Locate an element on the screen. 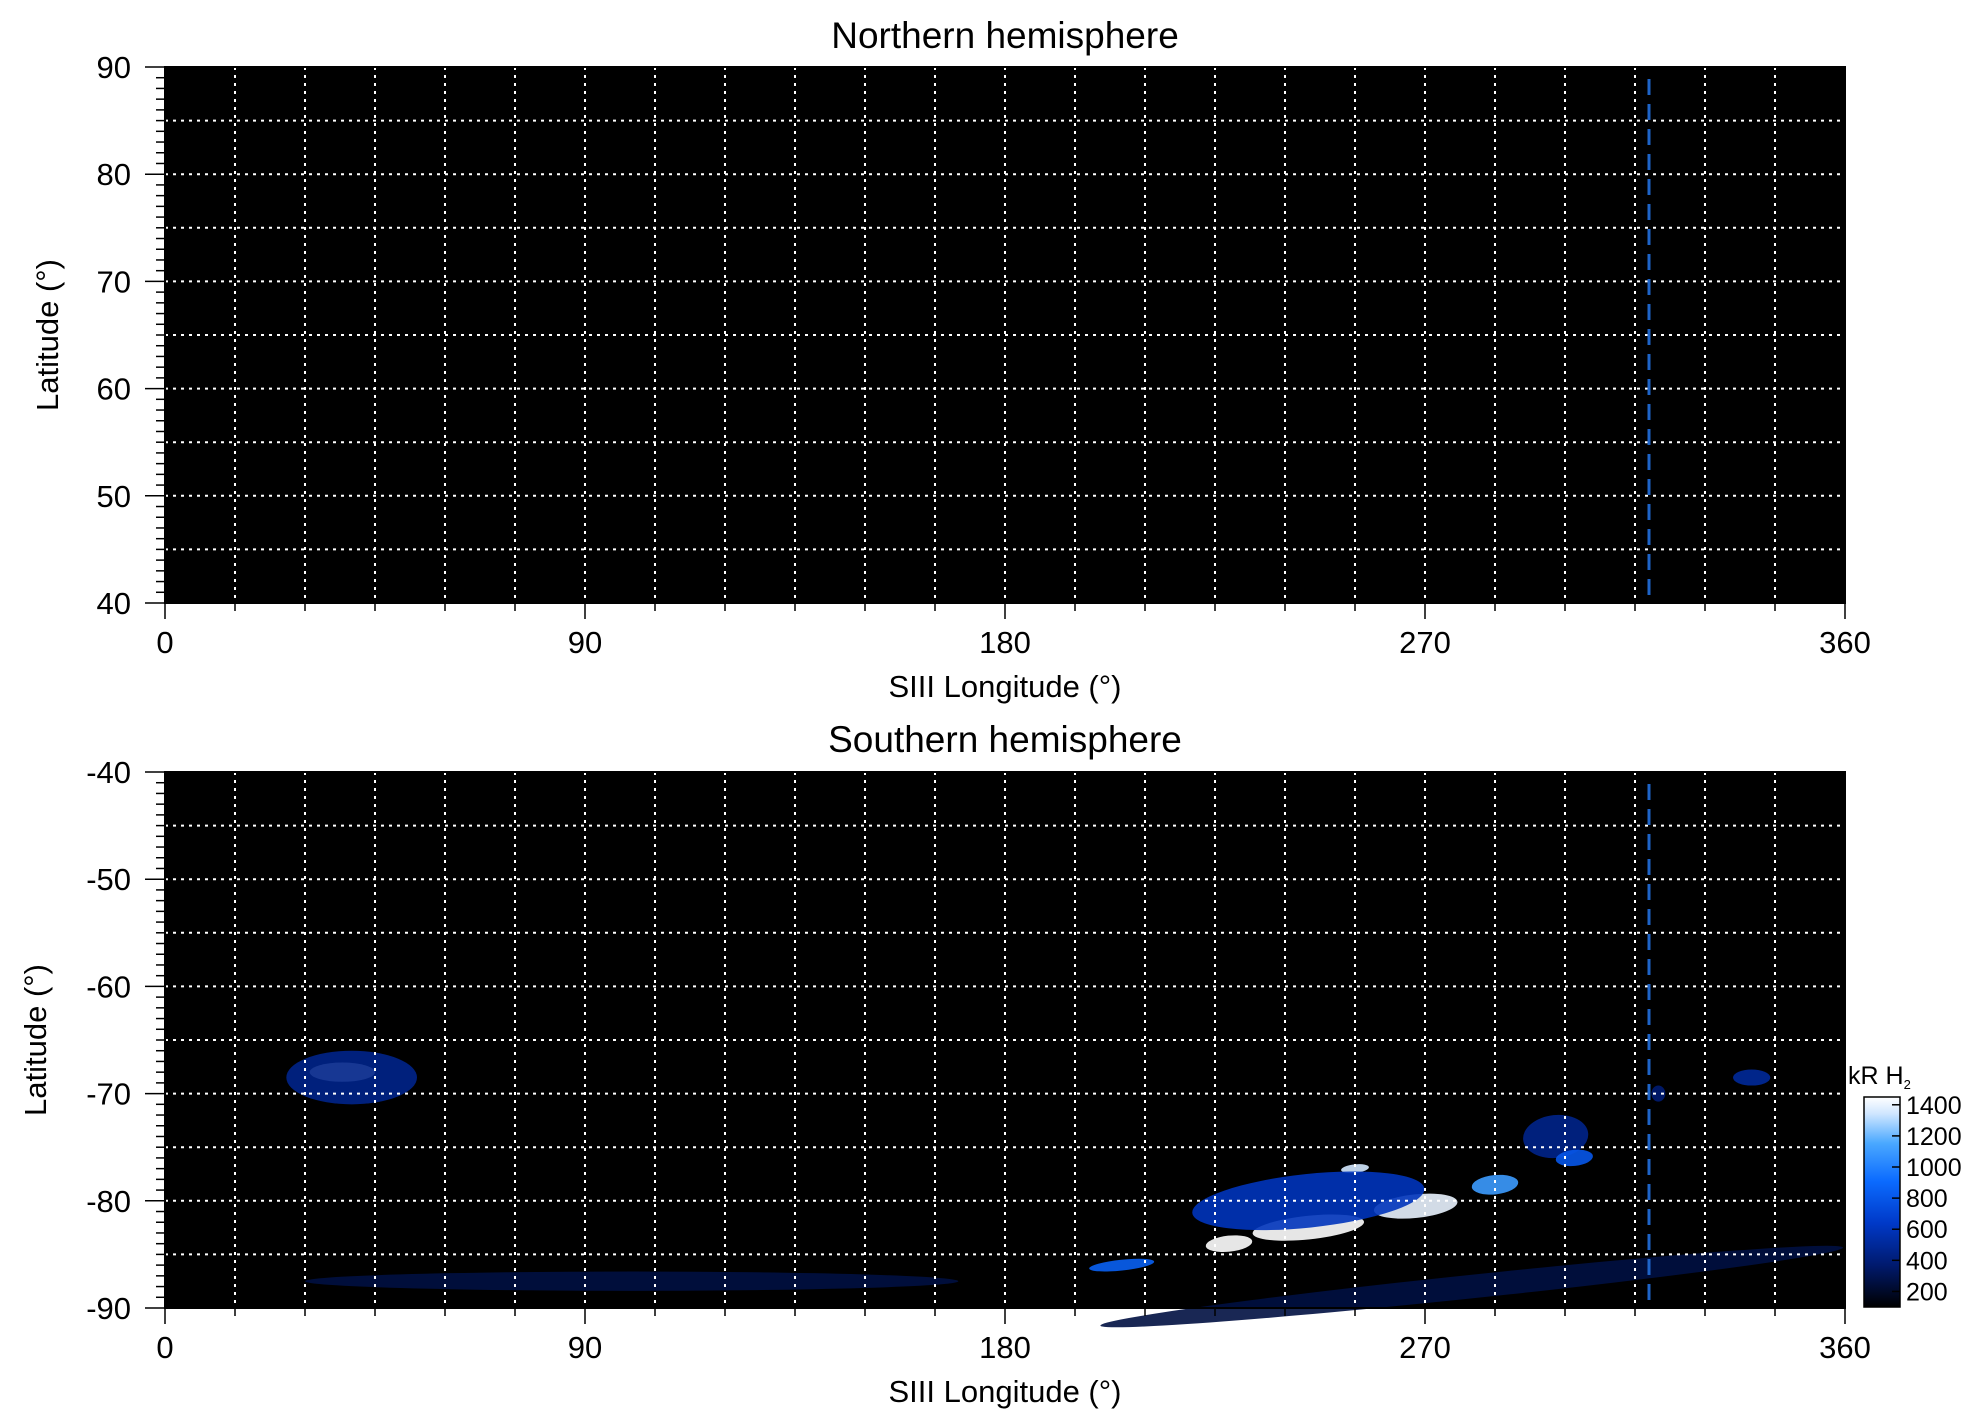 This screenshot has width=1983, height=1423. colorbar-tick-label: 600 is located at coordinates (1927, 1230).